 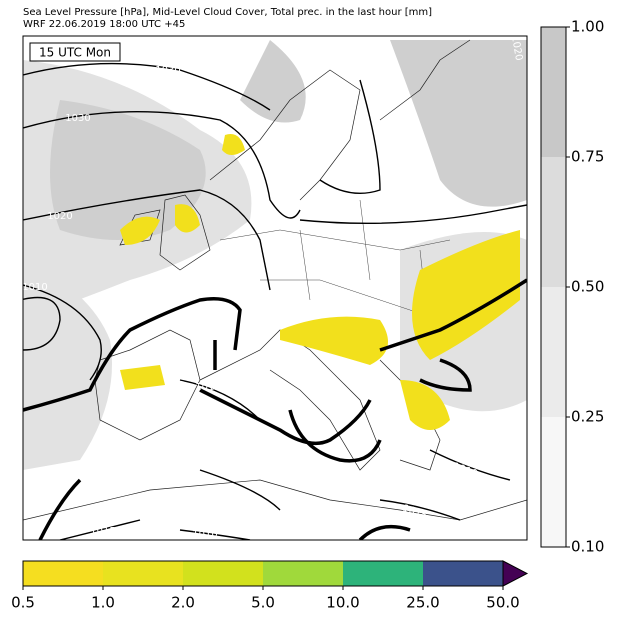 What do you see at coordinates (263, 603) in the screenshot?
I see `colorbar-tick-label: 5.0` at bounding box center [263, 603].